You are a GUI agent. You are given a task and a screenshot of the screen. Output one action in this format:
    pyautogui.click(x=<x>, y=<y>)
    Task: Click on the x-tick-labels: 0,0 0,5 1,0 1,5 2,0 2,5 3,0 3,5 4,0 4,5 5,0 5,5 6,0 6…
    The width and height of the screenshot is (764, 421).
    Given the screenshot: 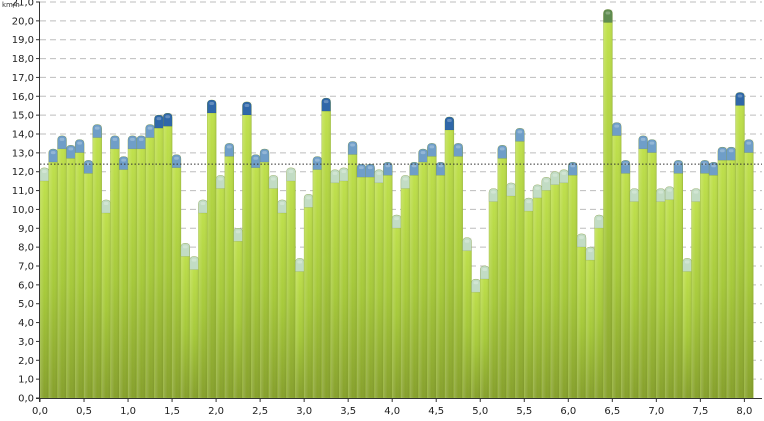 What is the action you would take?
    pyautogui.click(x=392, y=411)
    